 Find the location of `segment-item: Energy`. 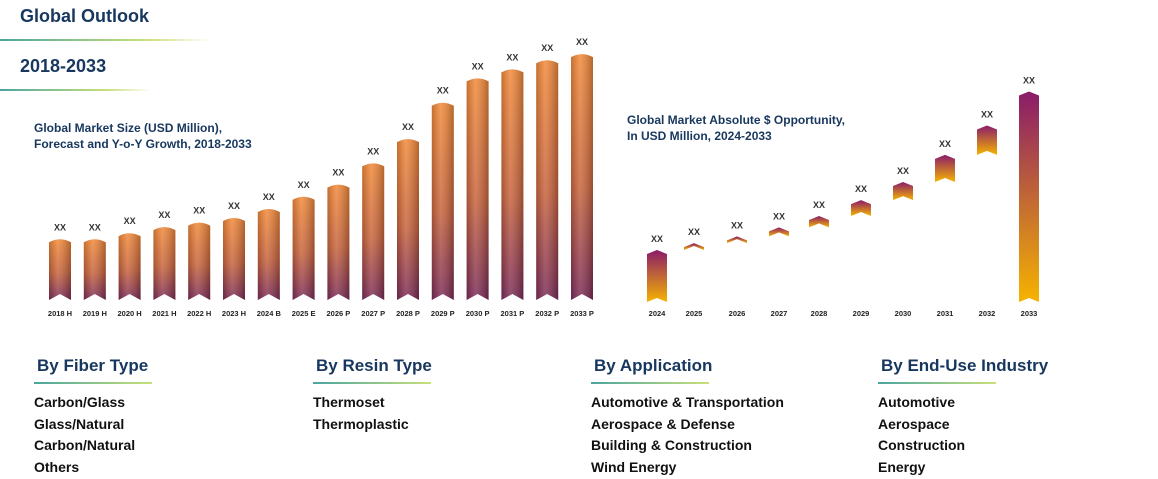

segment-item: Energy is located at coordinates (902, 467).